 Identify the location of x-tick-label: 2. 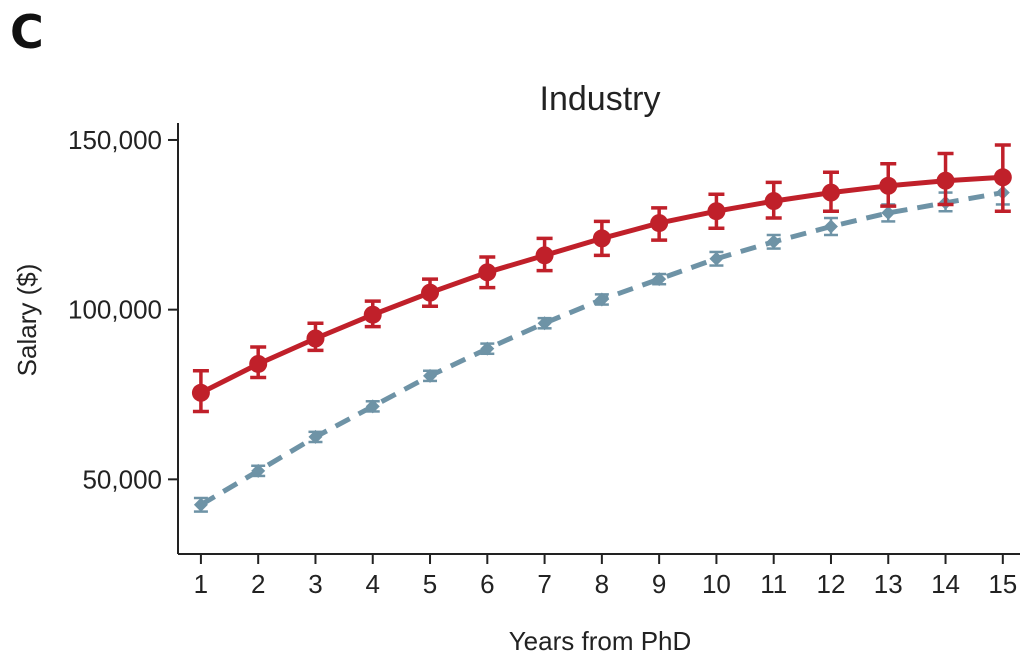
(258, 584).